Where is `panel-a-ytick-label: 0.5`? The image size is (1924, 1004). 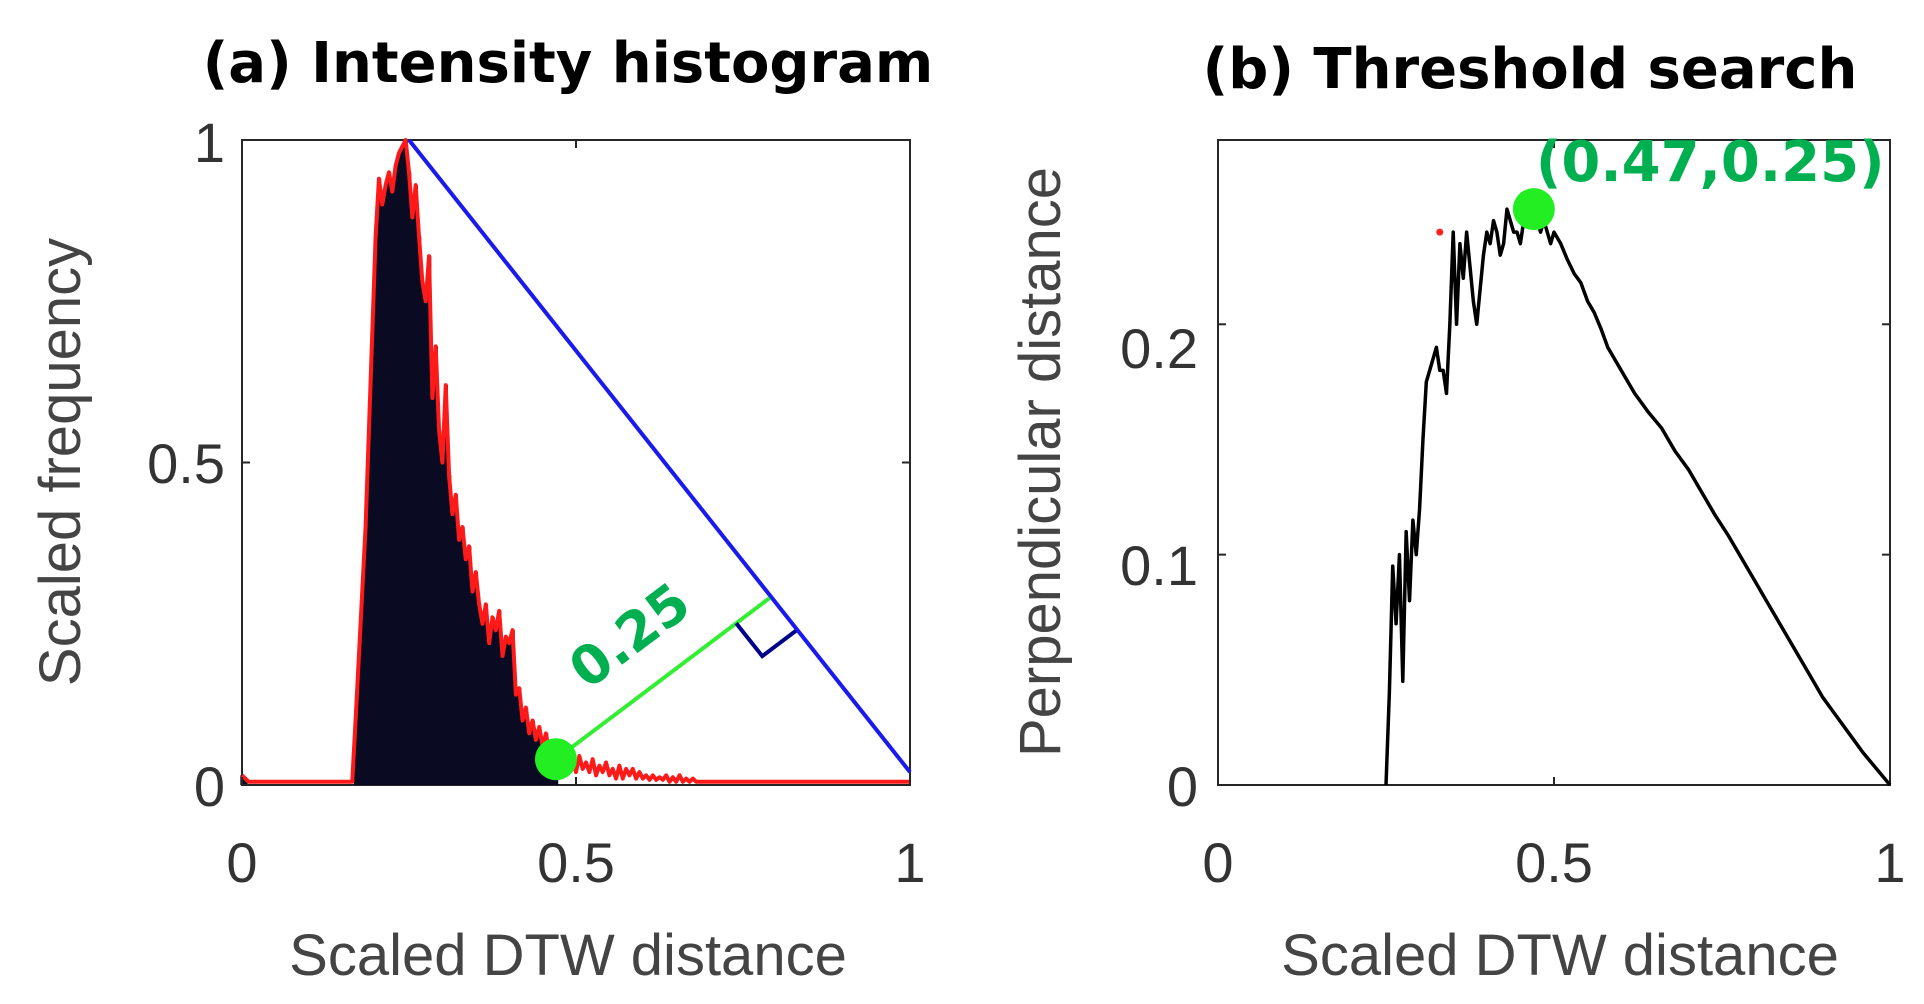
panel-a-ytick-label: 0.5 is located at coordinates (186, 463).